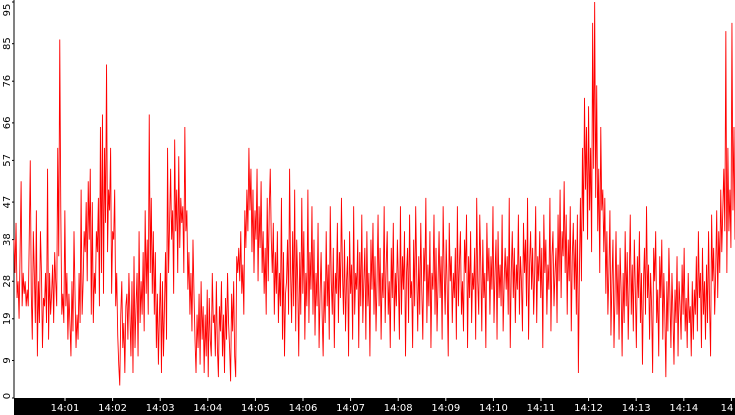 This screenshot has width=735, height=415. I want to click on x-tick-label: 14:01, so click(65, 408).